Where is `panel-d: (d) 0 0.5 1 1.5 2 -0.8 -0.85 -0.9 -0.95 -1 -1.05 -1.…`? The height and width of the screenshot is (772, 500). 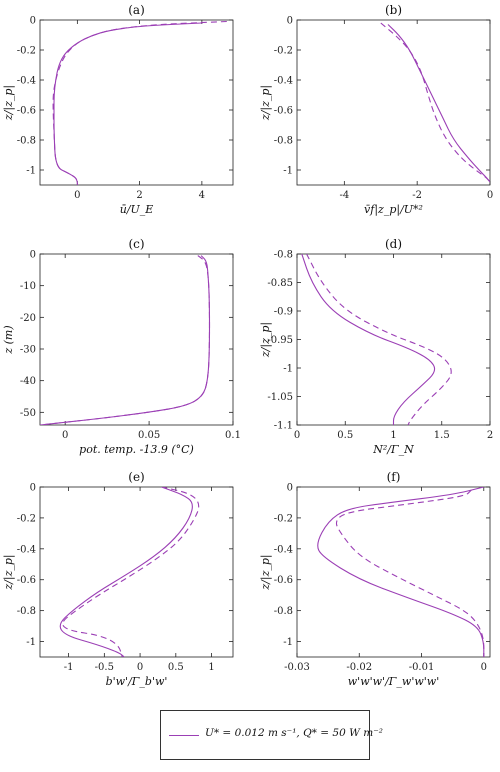 panel-d: (d) 0 0.5 1 1.5 2 -0.8 -0.85 -0.9 -0.95 -1 -1.05 -1.… is located at coordinates (376, 346).